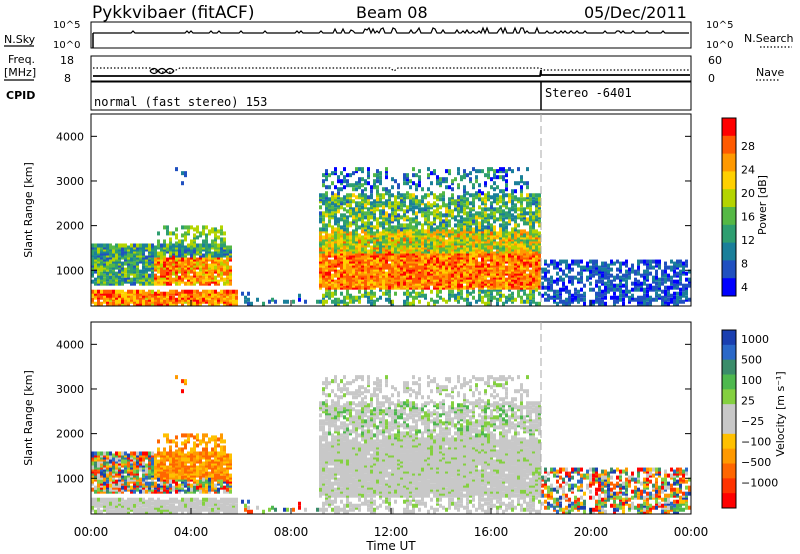 This screenshot has width=800, height=554. I want to click on nsearch-label: N.Search, so click(769, 38).